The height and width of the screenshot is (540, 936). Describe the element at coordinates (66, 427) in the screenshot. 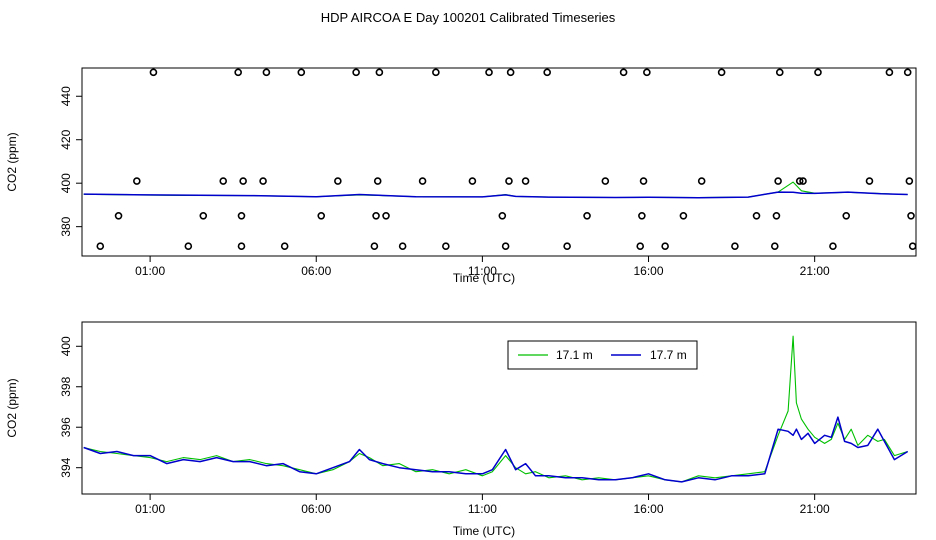

I see `bottom-y-tick-label: 396` at that location.